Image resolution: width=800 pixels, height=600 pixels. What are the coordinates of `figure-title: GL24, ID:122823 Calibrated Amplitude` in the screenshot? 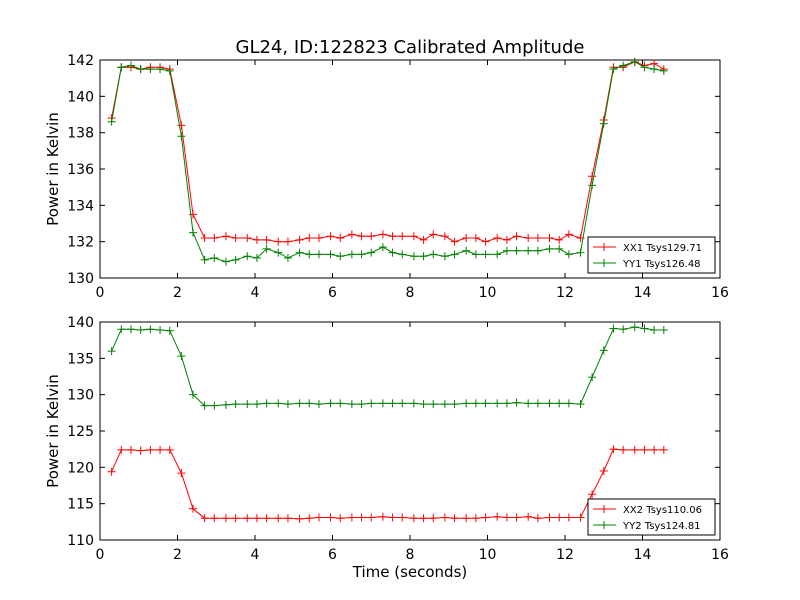 It's located at (410, 47).